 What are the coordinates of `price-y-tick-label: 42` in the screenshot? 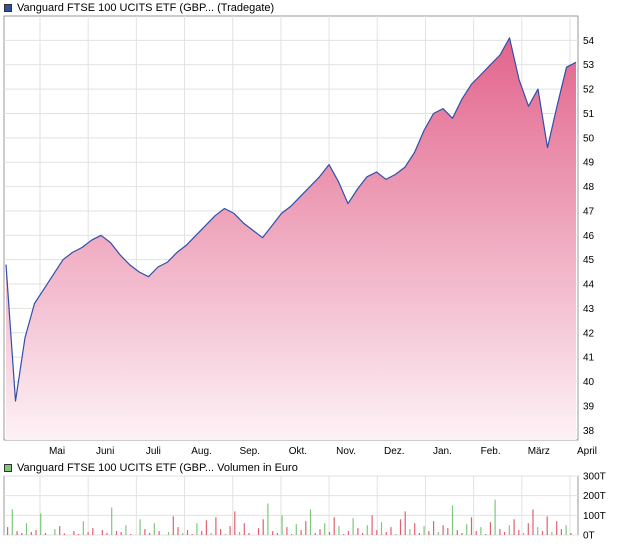 It's located at (589, 333).